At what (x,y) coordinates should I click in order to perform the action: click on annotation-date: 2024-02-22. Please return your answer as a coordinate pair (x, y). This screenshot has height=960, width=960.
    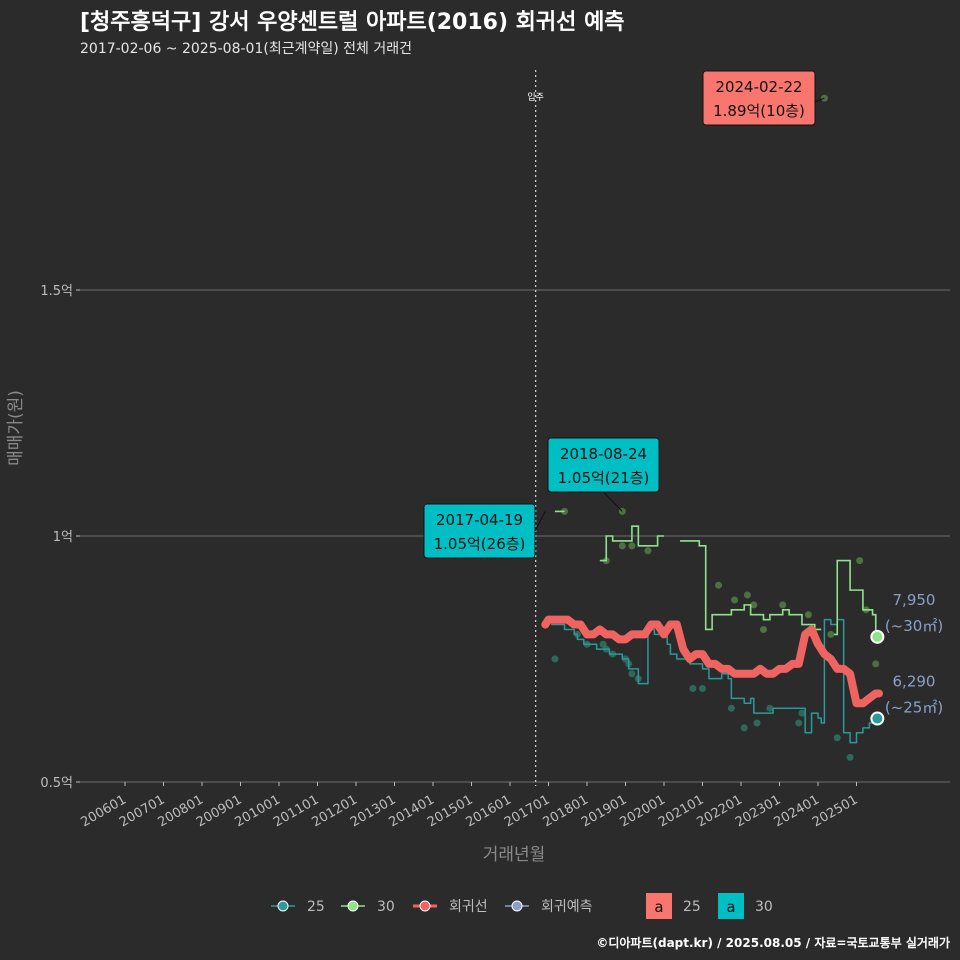
    Looking at the image, I should click on (758, 87).